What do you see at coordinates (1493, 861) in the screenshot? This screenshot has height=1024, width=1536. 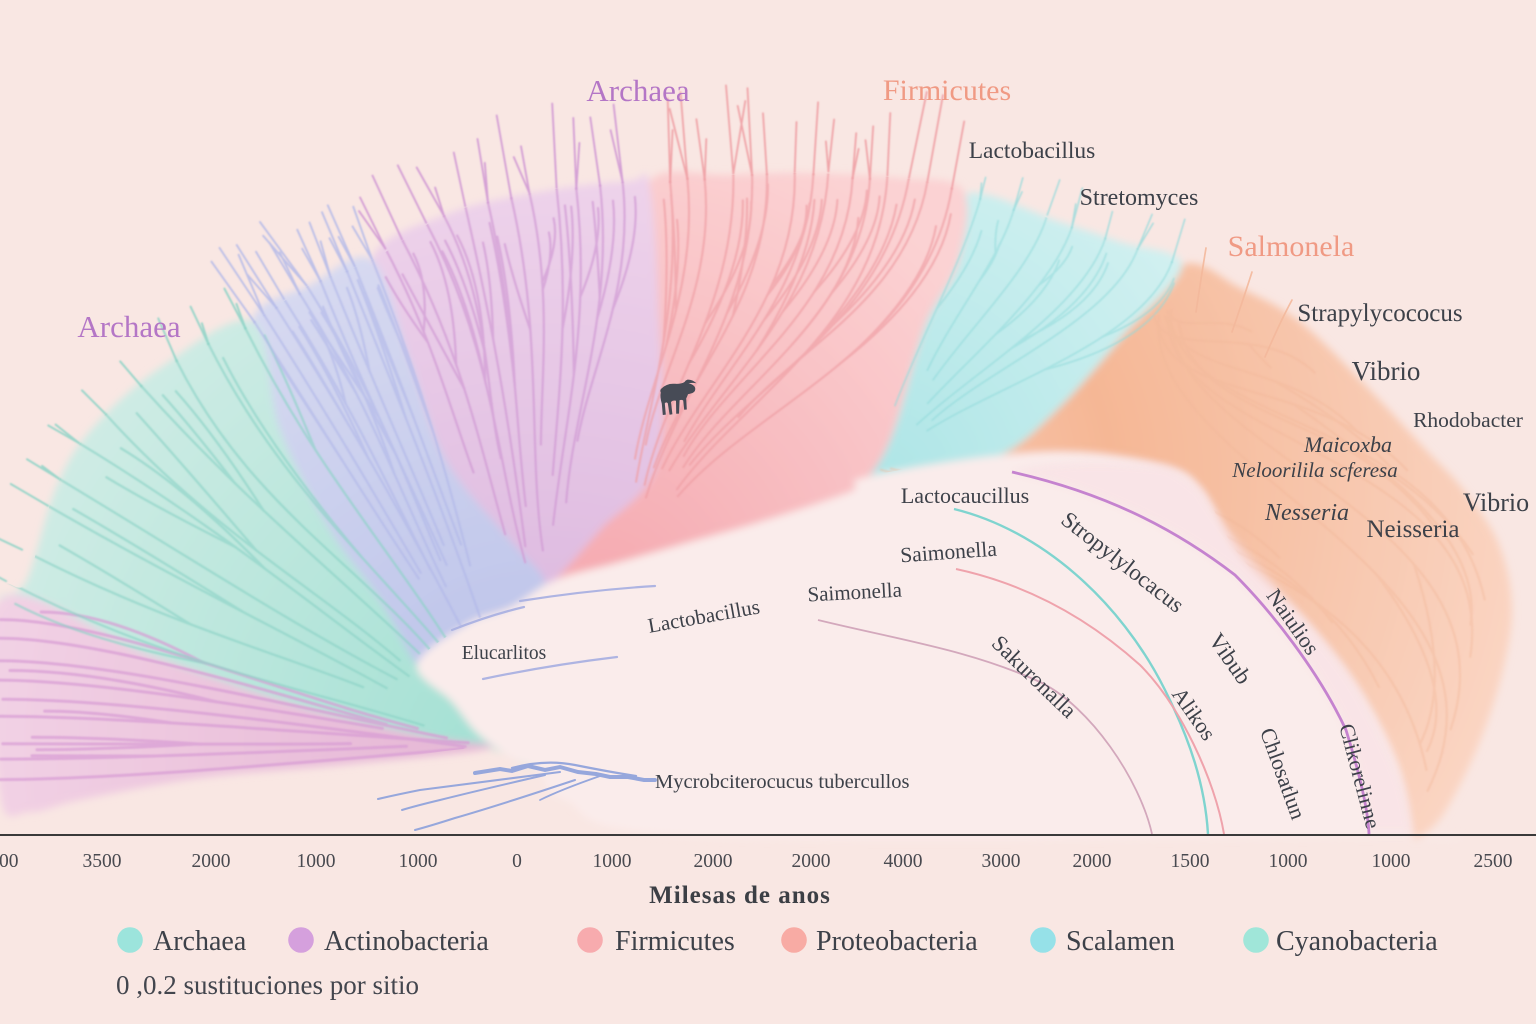 I see `svg-text: 2500` at bounding box center [1493, 861].